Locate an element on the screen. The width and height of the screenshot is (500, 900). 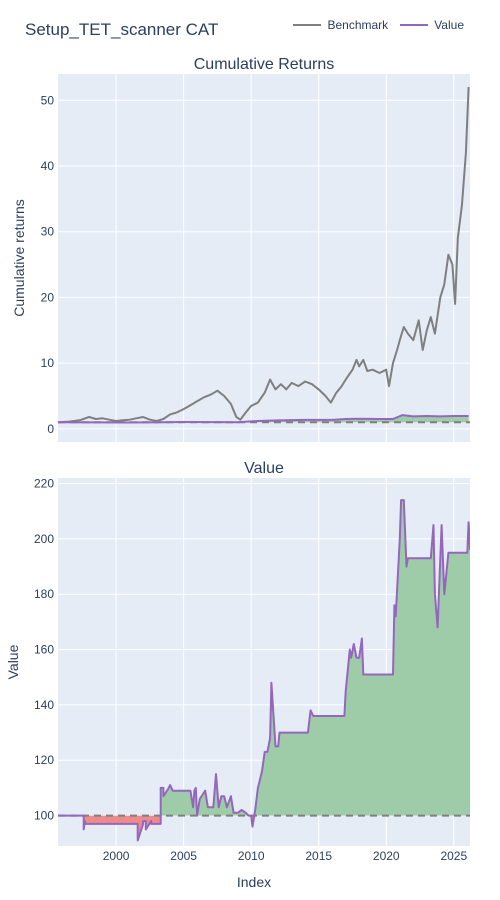
legend: Benchmark Value is located at coordinates (378, 25).